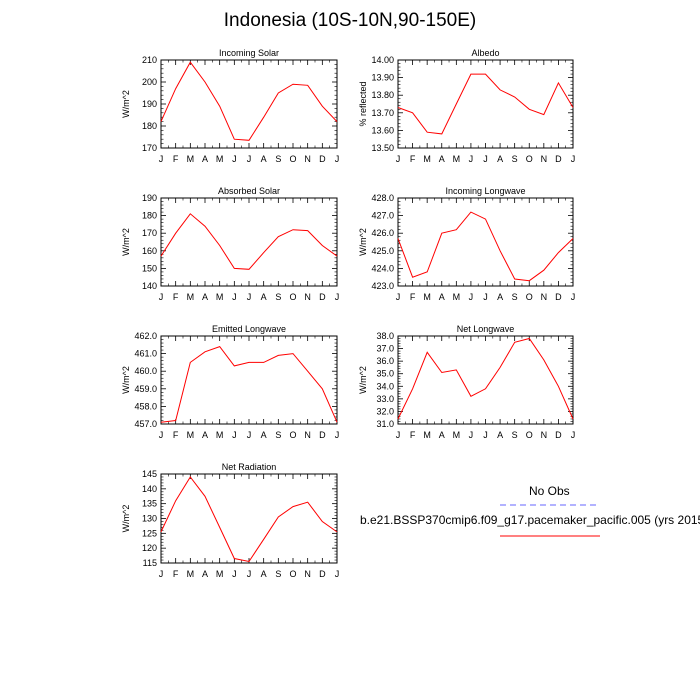  I want to click on y-tick-label: 426.0, so click(382, 233).